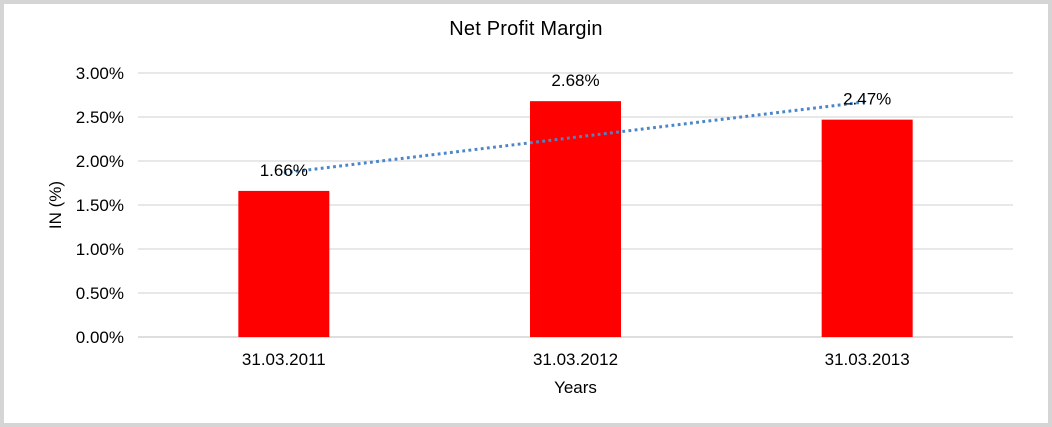  Describe the element at coordinates (100, 337) in the screenshot. I see `y-tick-label: 0.00%` at that location.